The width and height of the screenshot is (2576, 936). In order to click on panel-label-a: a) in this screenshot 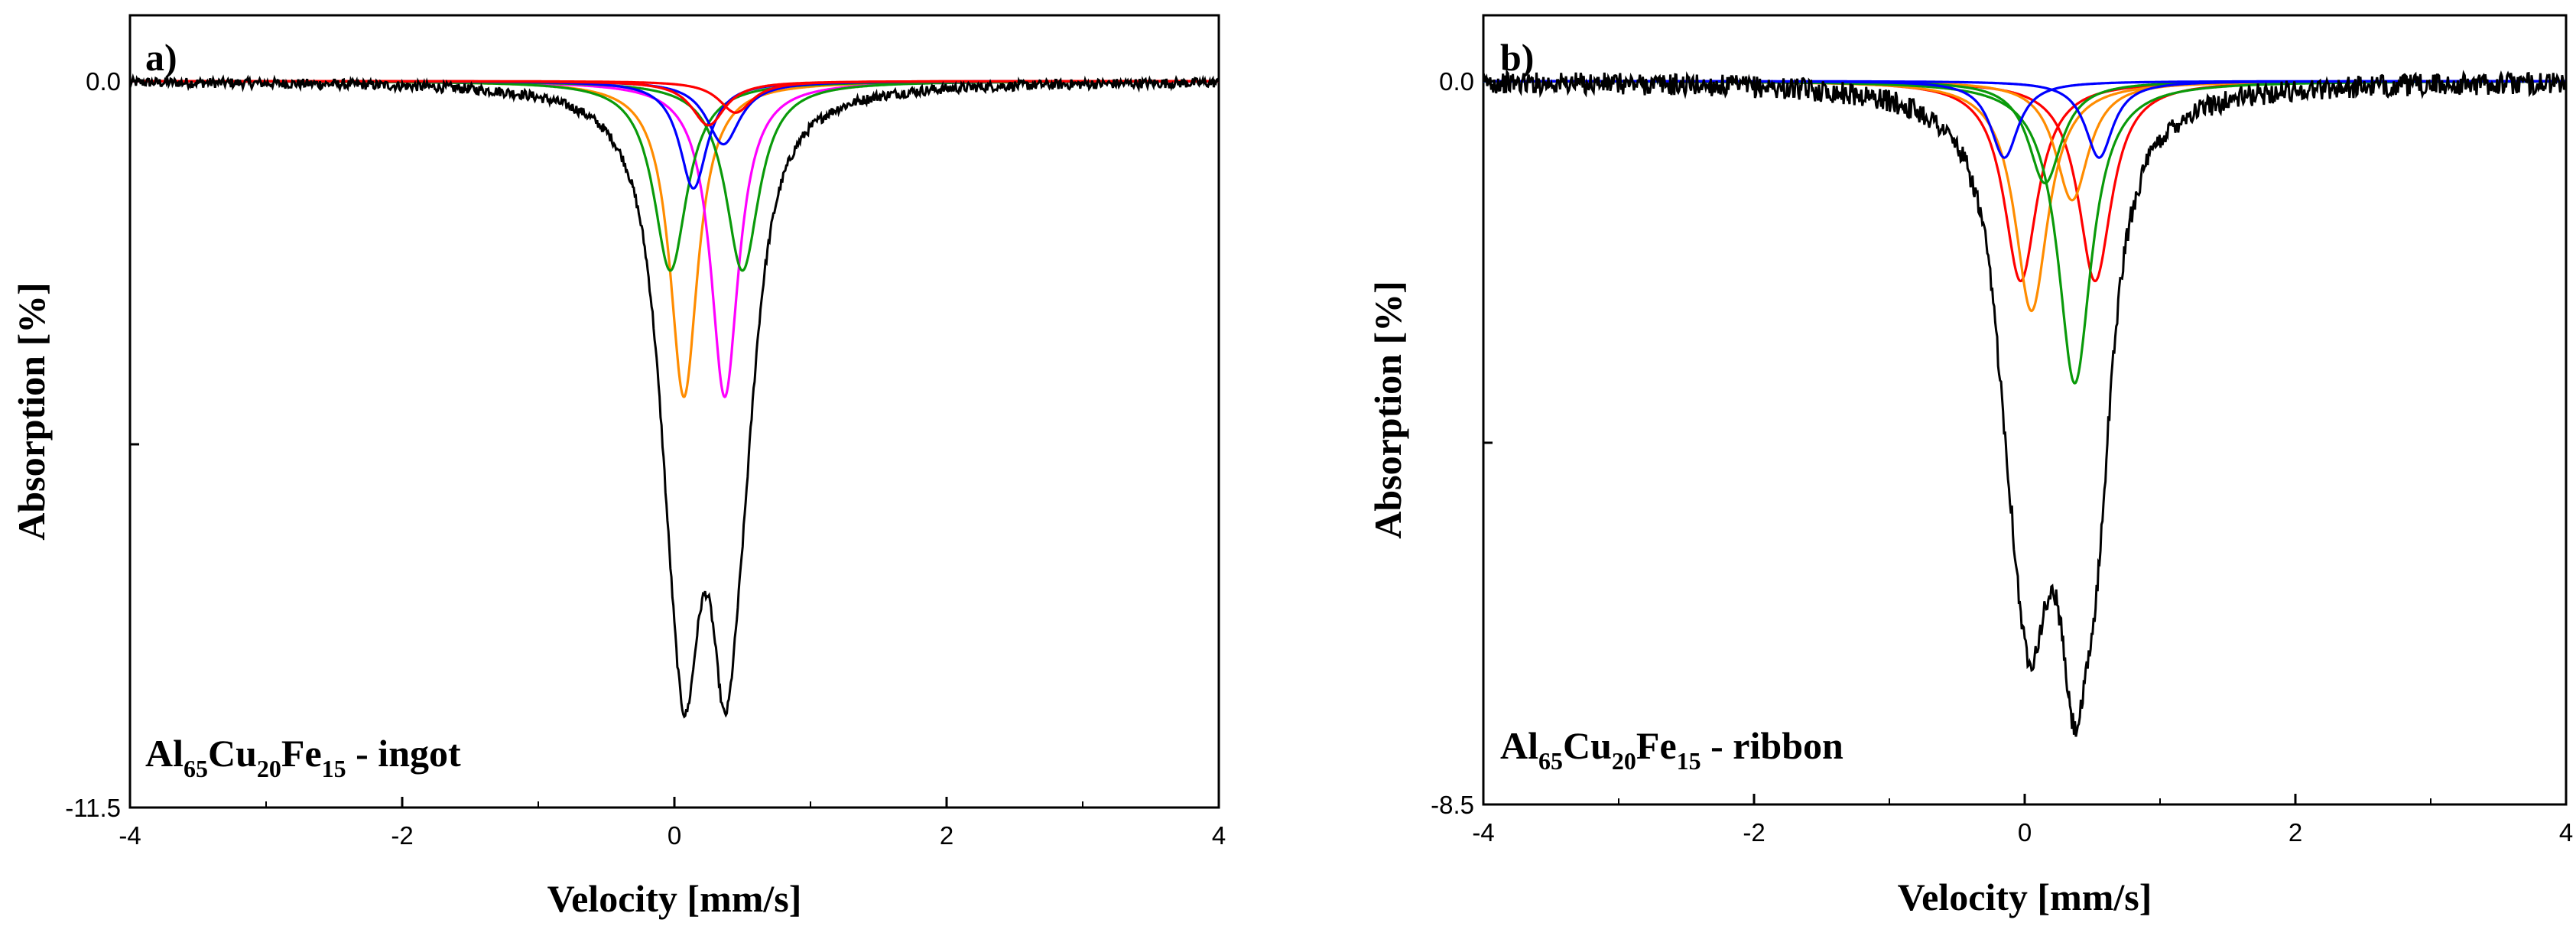, I will do `click(161, 57)`.